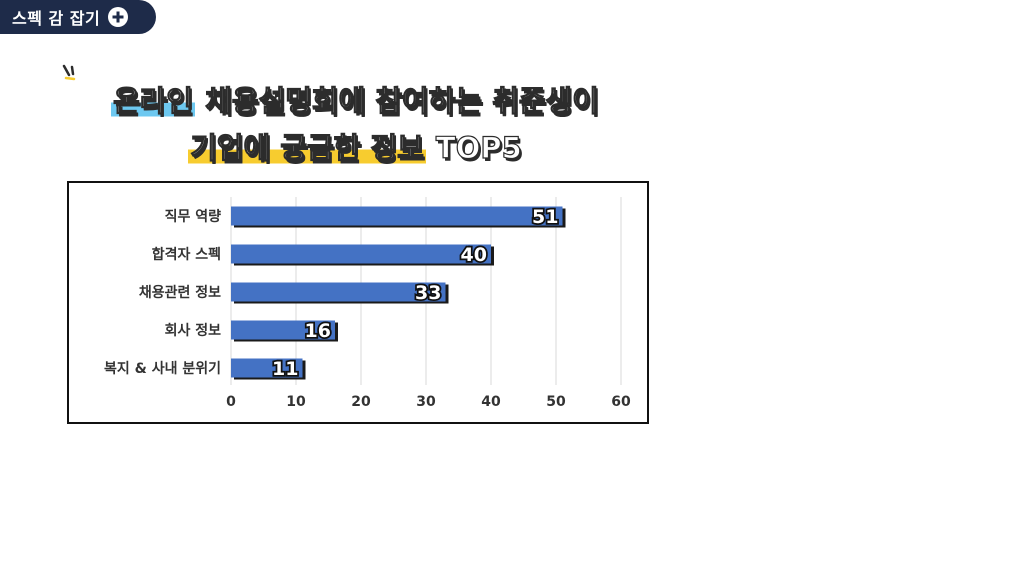 This screenshot has width=1024, height=576. What do you see at coordinates (193, 216) in the screenshot?
I see `category-label: 직무 역량` at bounding box center [193, 216].